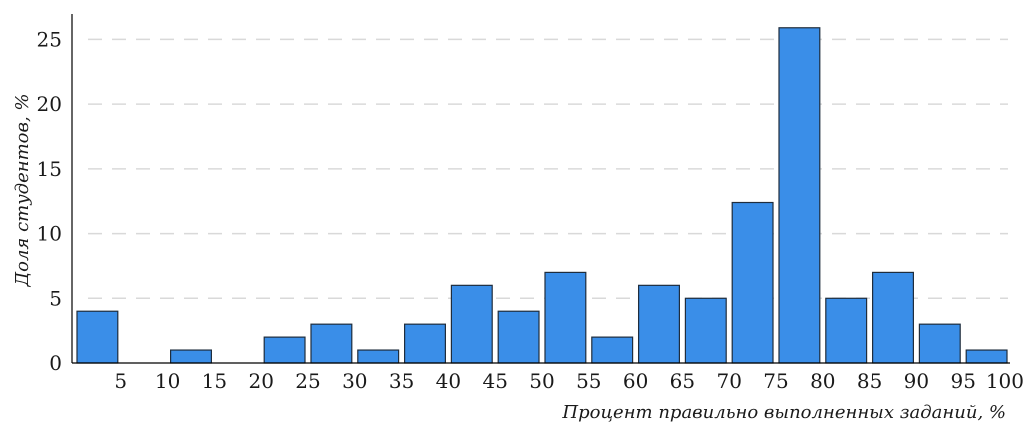 This screenshot has height=423, width=1035. I want to click on x-tick-label: 85, so click(869, 381).